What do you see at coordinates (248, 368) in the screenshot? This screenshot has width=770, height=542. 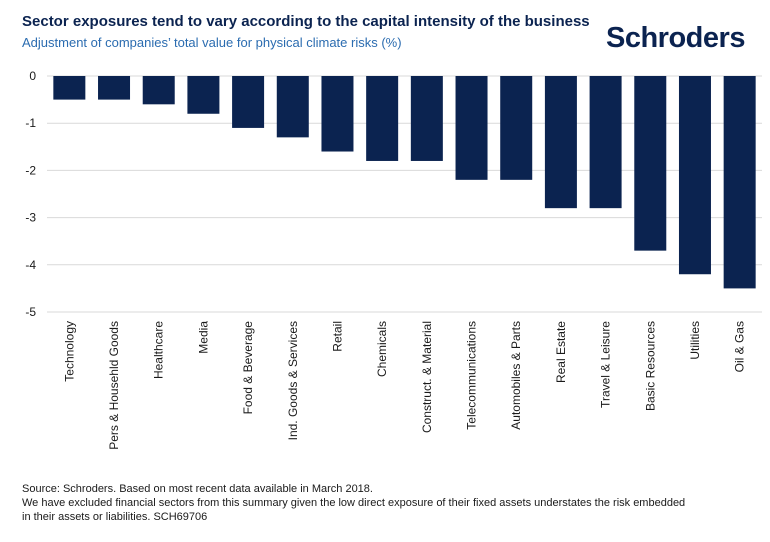 I see `x-tick-label: Food & Beverage` at bounding box center [248, 368].